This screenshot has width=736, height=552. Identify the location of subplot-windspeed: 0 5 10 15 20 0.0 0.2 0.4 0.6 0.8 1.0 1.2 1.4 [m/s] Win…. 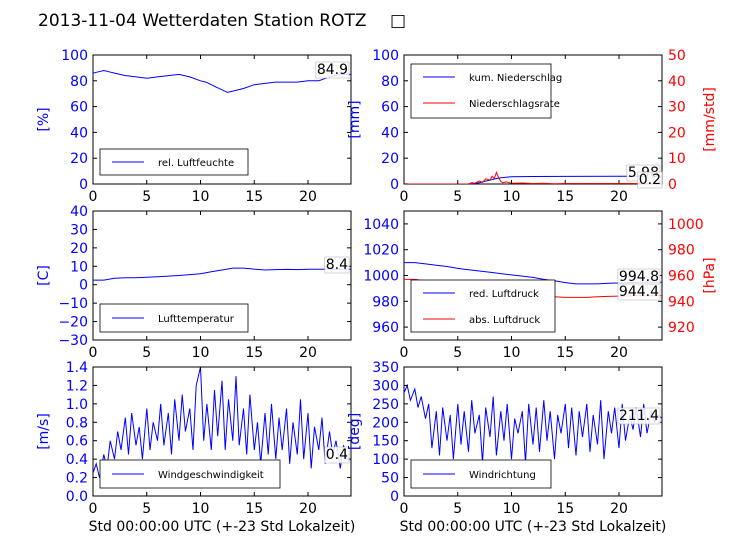
(195, 447).